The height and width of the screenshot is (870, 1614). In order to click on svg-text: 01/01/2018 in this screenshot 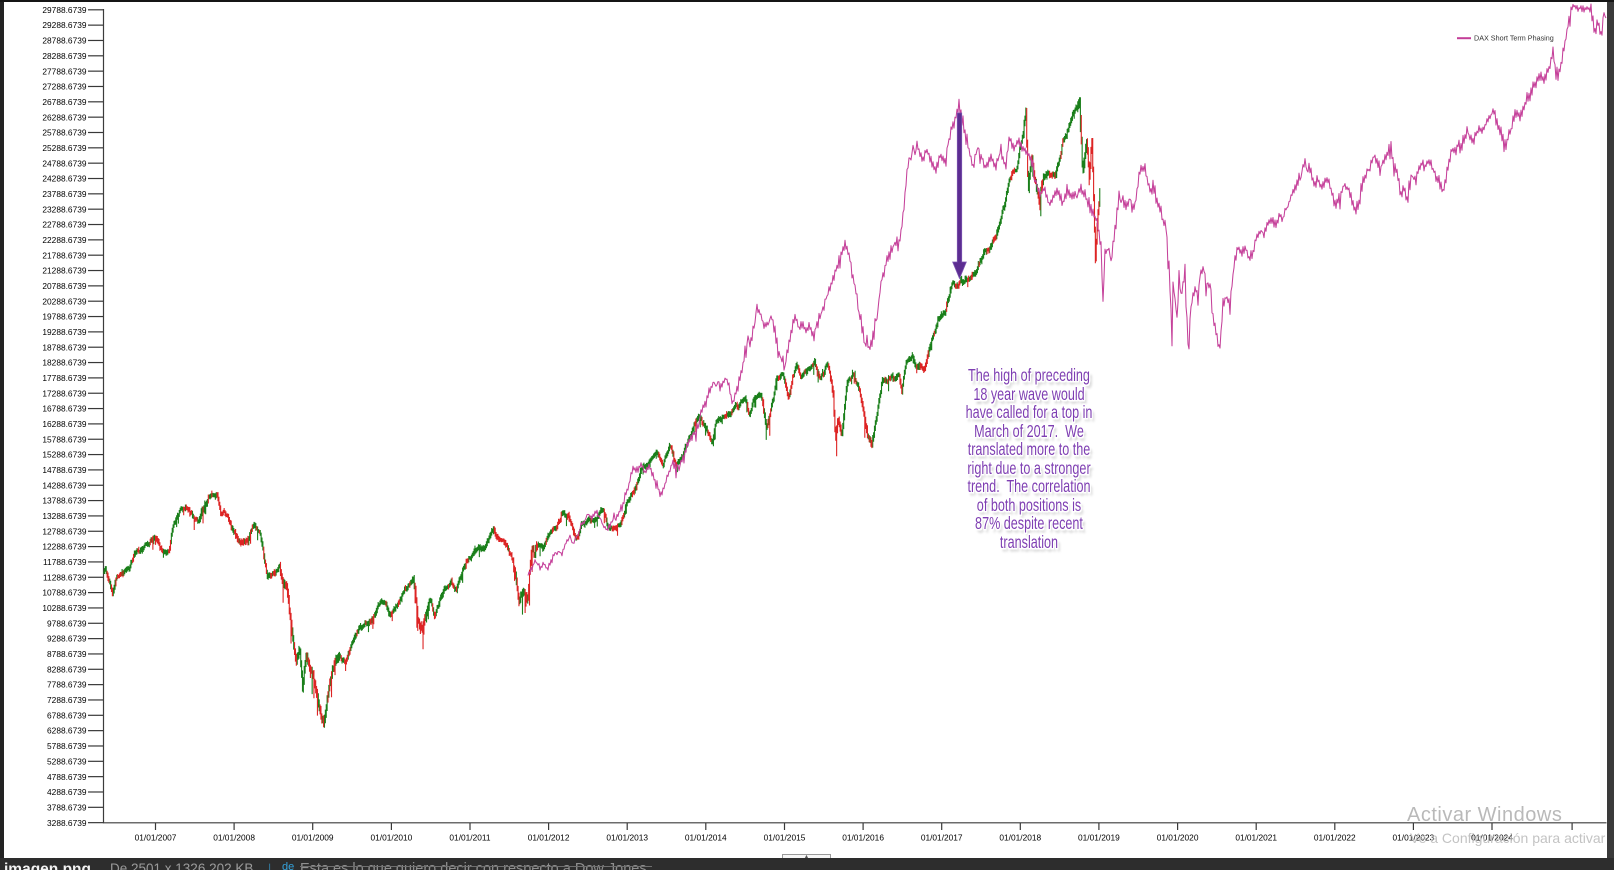, I will do `click(1020, 838)`.